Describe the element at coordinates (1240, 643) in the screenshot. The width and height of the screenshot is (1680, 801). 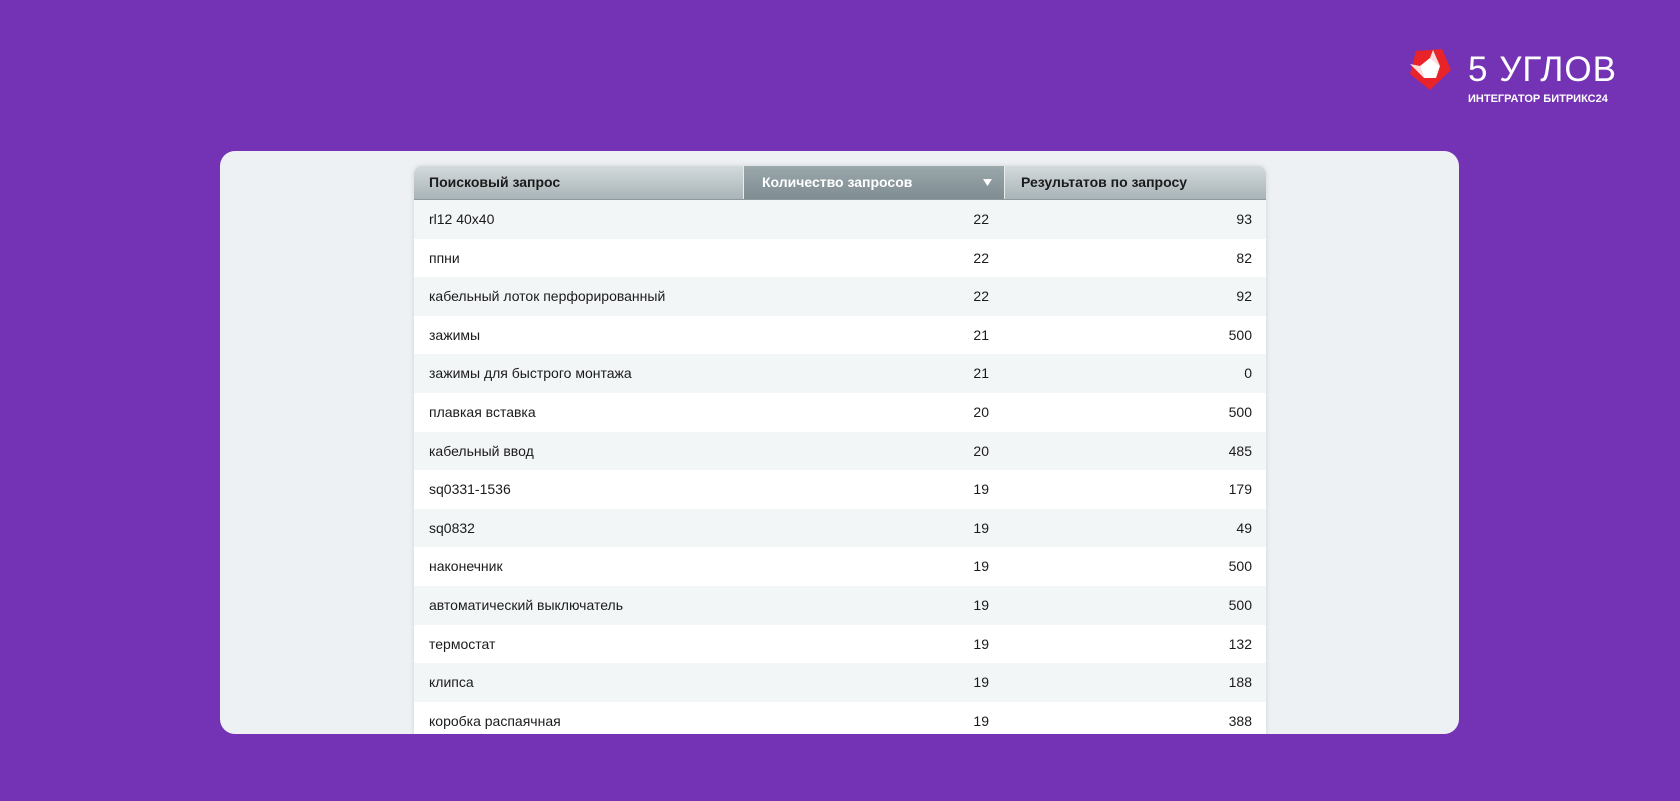
I see `table-cell: 132` at that location.